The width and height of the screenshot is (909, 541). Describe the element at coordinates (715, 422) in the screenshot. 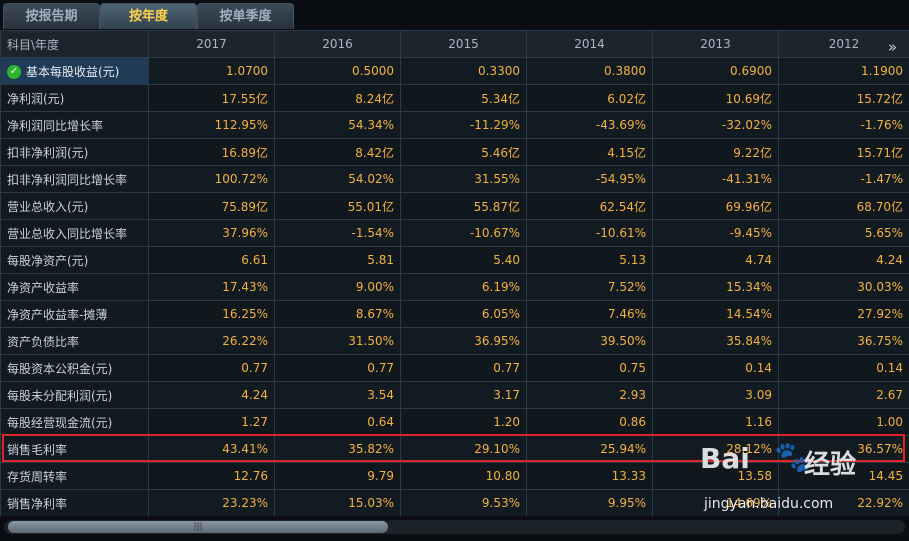

I see `value-cell: 1.16` at that location.